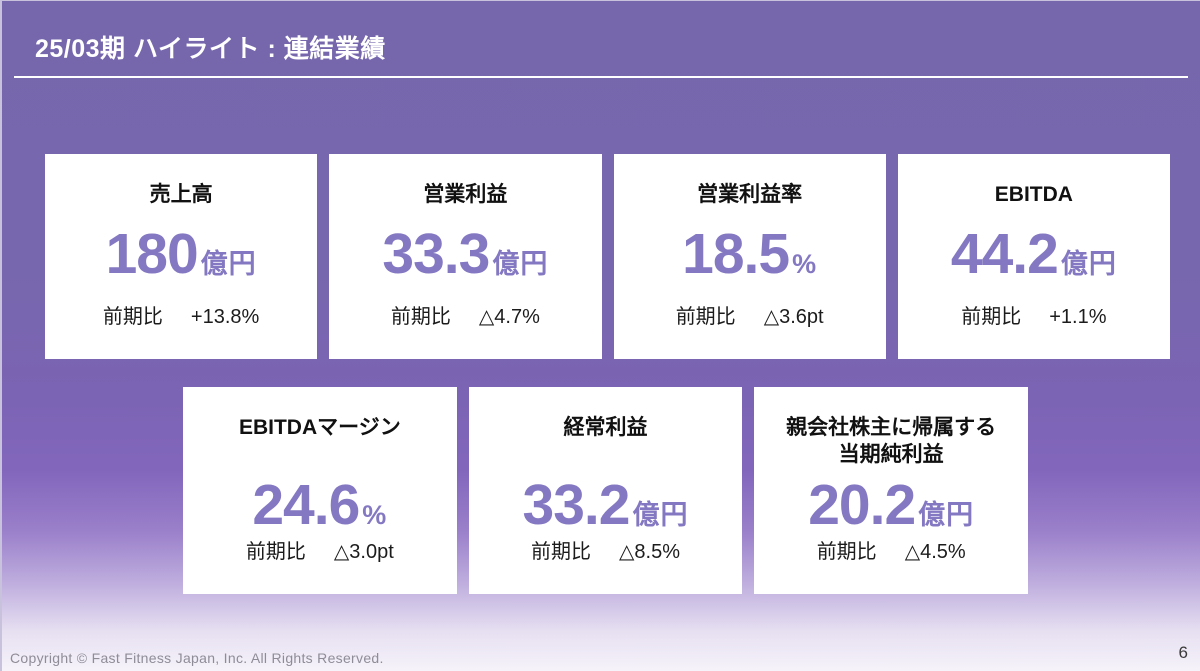 This screenshot has width=1200, height=671. I want to click on kpi-title: EBITDA, so click(1033, 194).